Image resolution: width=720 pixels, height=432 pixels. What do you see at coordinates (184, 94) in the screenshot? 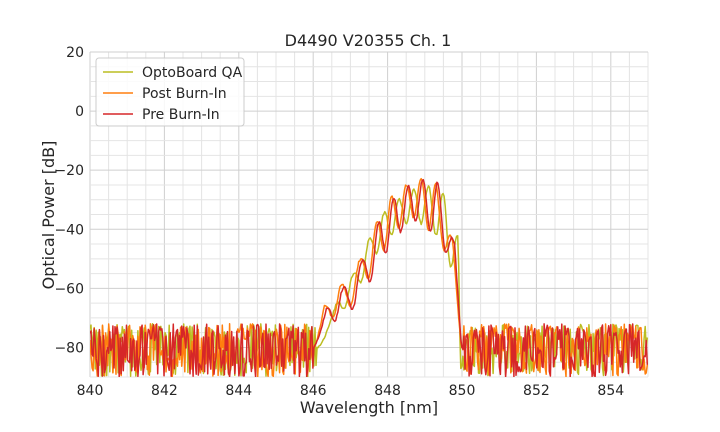
I see `legend-label: Post Burn-In` at bounding box center [184, 94].